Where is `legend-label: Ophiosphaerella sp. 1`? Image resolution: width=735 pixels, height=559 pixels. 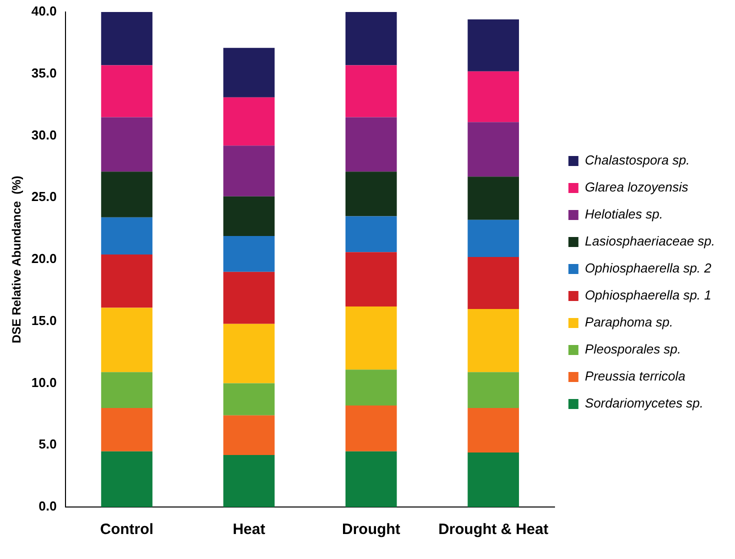
legend-label: Ophiosphaerella sp. 1 is located at coordinates (648, 295).